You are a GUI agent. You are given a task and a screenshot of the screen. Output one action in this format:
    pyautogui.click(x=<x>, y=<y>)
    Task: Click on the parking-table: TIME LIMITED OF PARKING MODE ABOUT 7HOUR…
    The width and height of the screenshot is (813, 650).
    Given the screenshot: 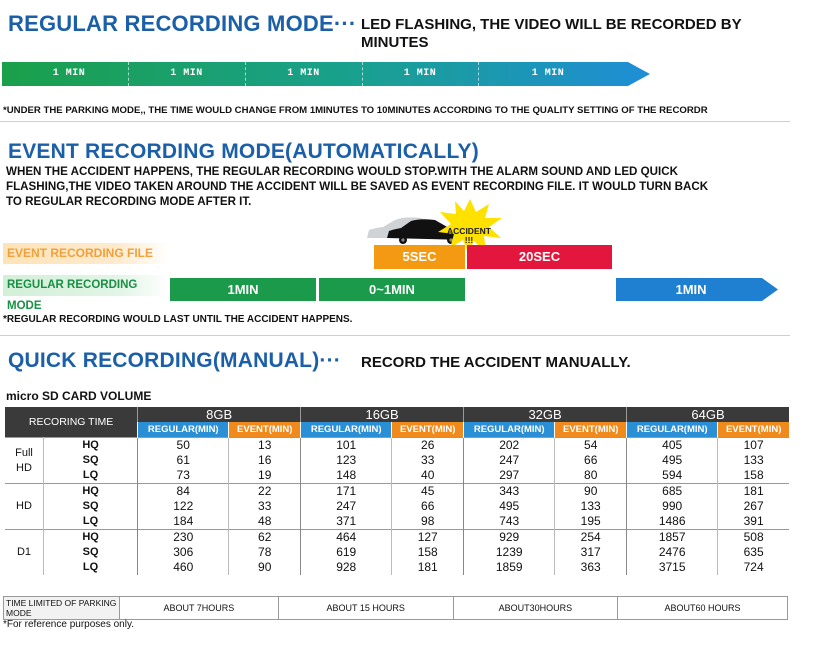 What is the action you would take?
    pyautogui.click(x=395, y=608)
    